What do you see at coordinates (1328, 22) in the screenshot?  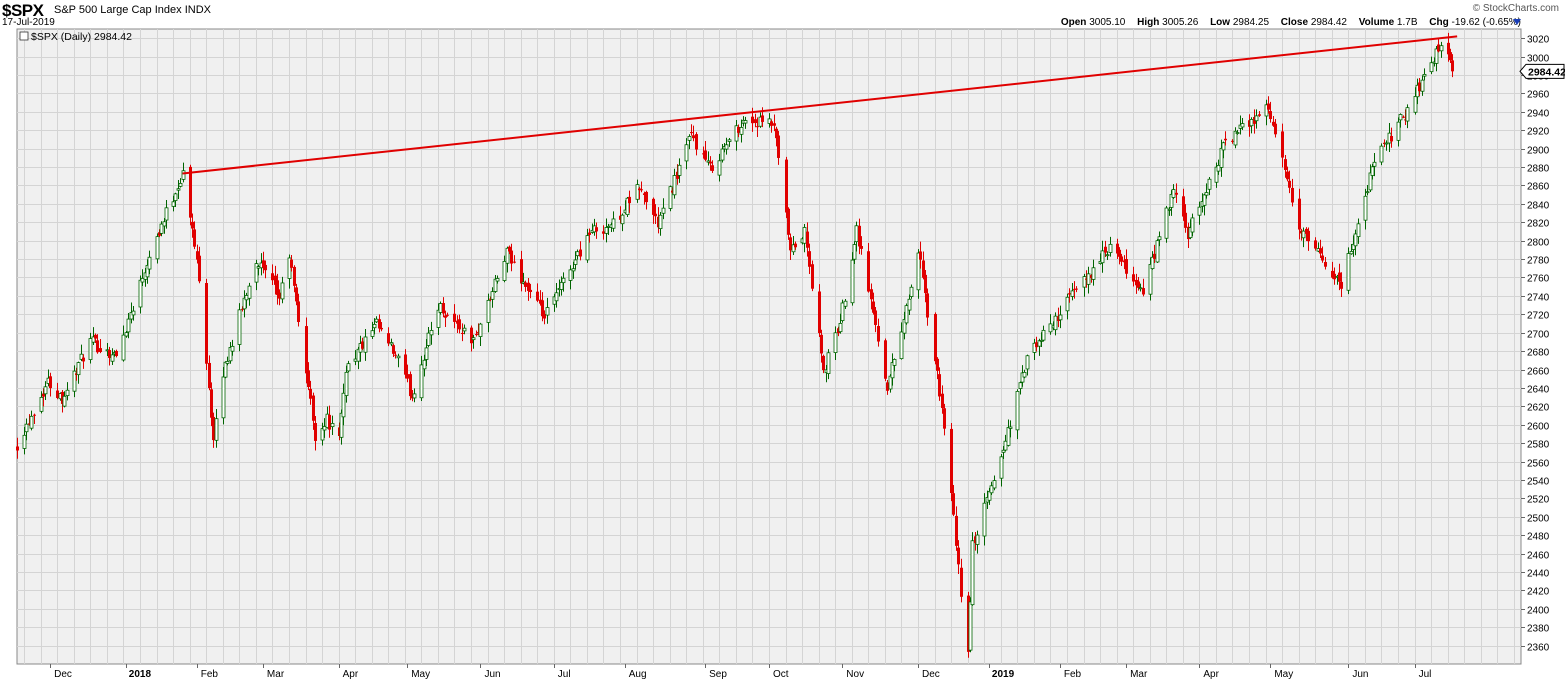 I see `close-value: 2984.42` at bounding box center [1328, 22].